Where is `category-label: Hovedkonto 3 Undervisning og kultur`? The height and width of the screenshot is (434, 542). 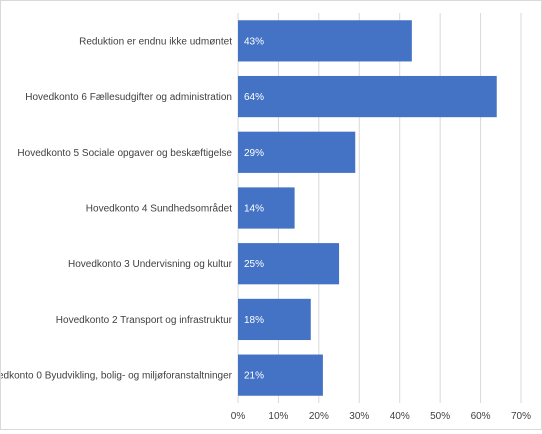
category-label: Hovedkonto 3 Undervisning og kultur is located at coordinates (150, 264).